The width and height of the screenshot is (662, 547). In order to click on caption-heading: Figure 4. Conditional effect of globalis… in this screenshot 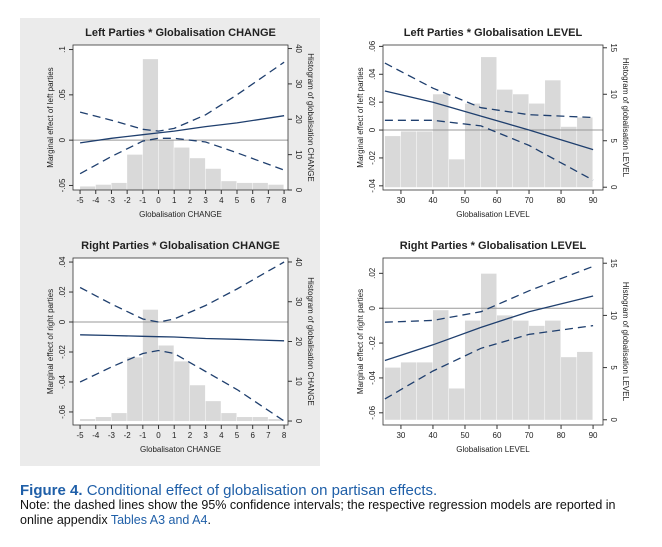, I will do `click(330, 490)`.